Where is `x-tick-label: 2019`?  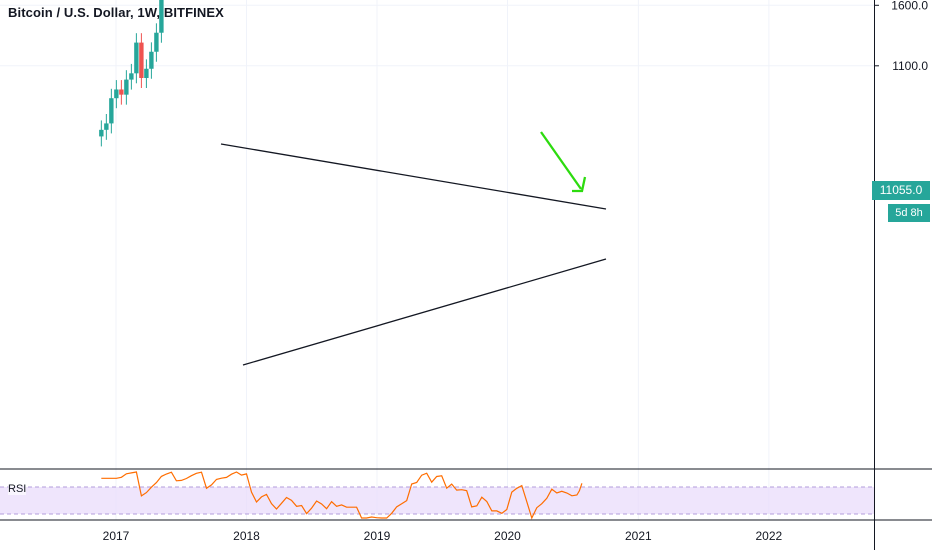
x-tick-label: 2019 is located at coordinates (377, 536).